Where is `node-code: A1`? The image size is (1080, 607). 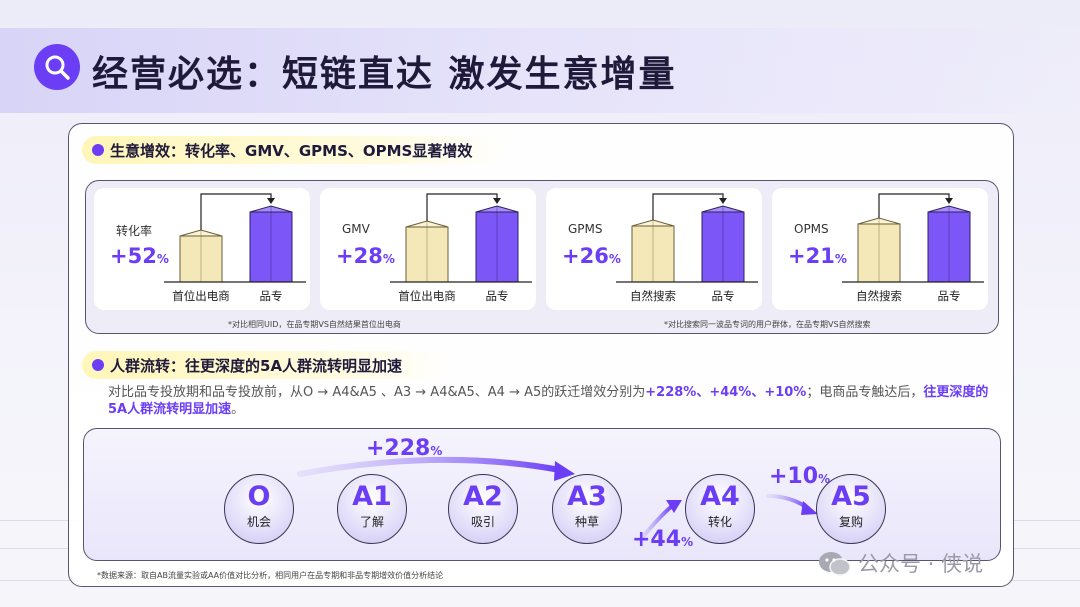 node-code: A1 is located at coordinates (372, 496).